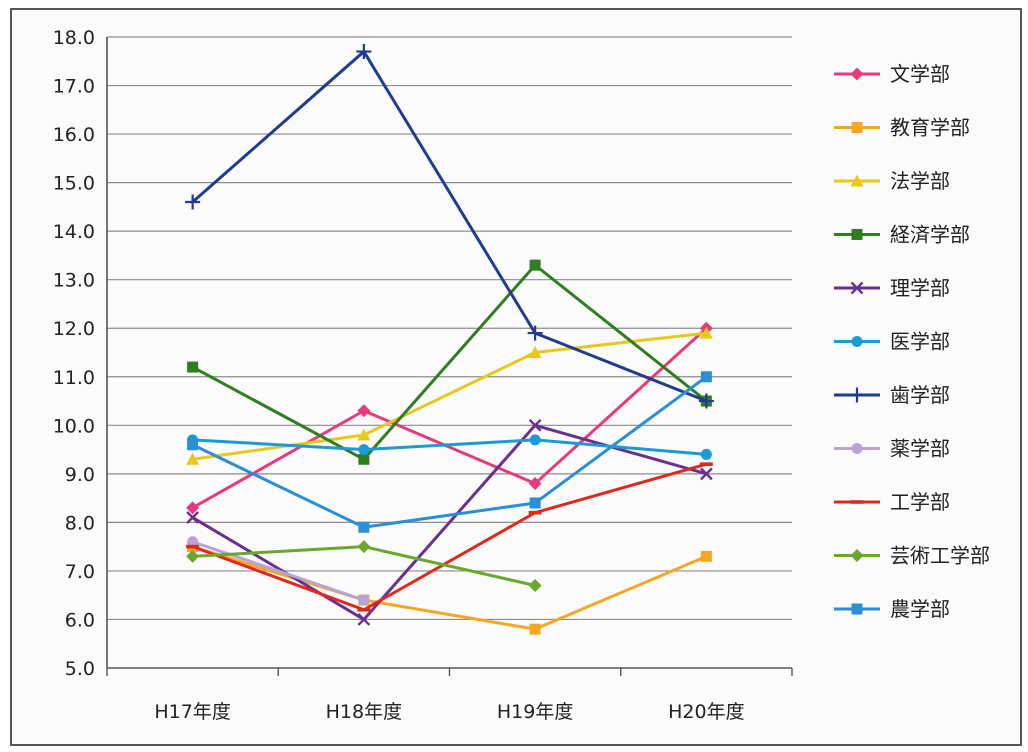  Describe the element at coordinates (74, 87) in the screenshot. I see `y-tick-label: 17.0` at that location.